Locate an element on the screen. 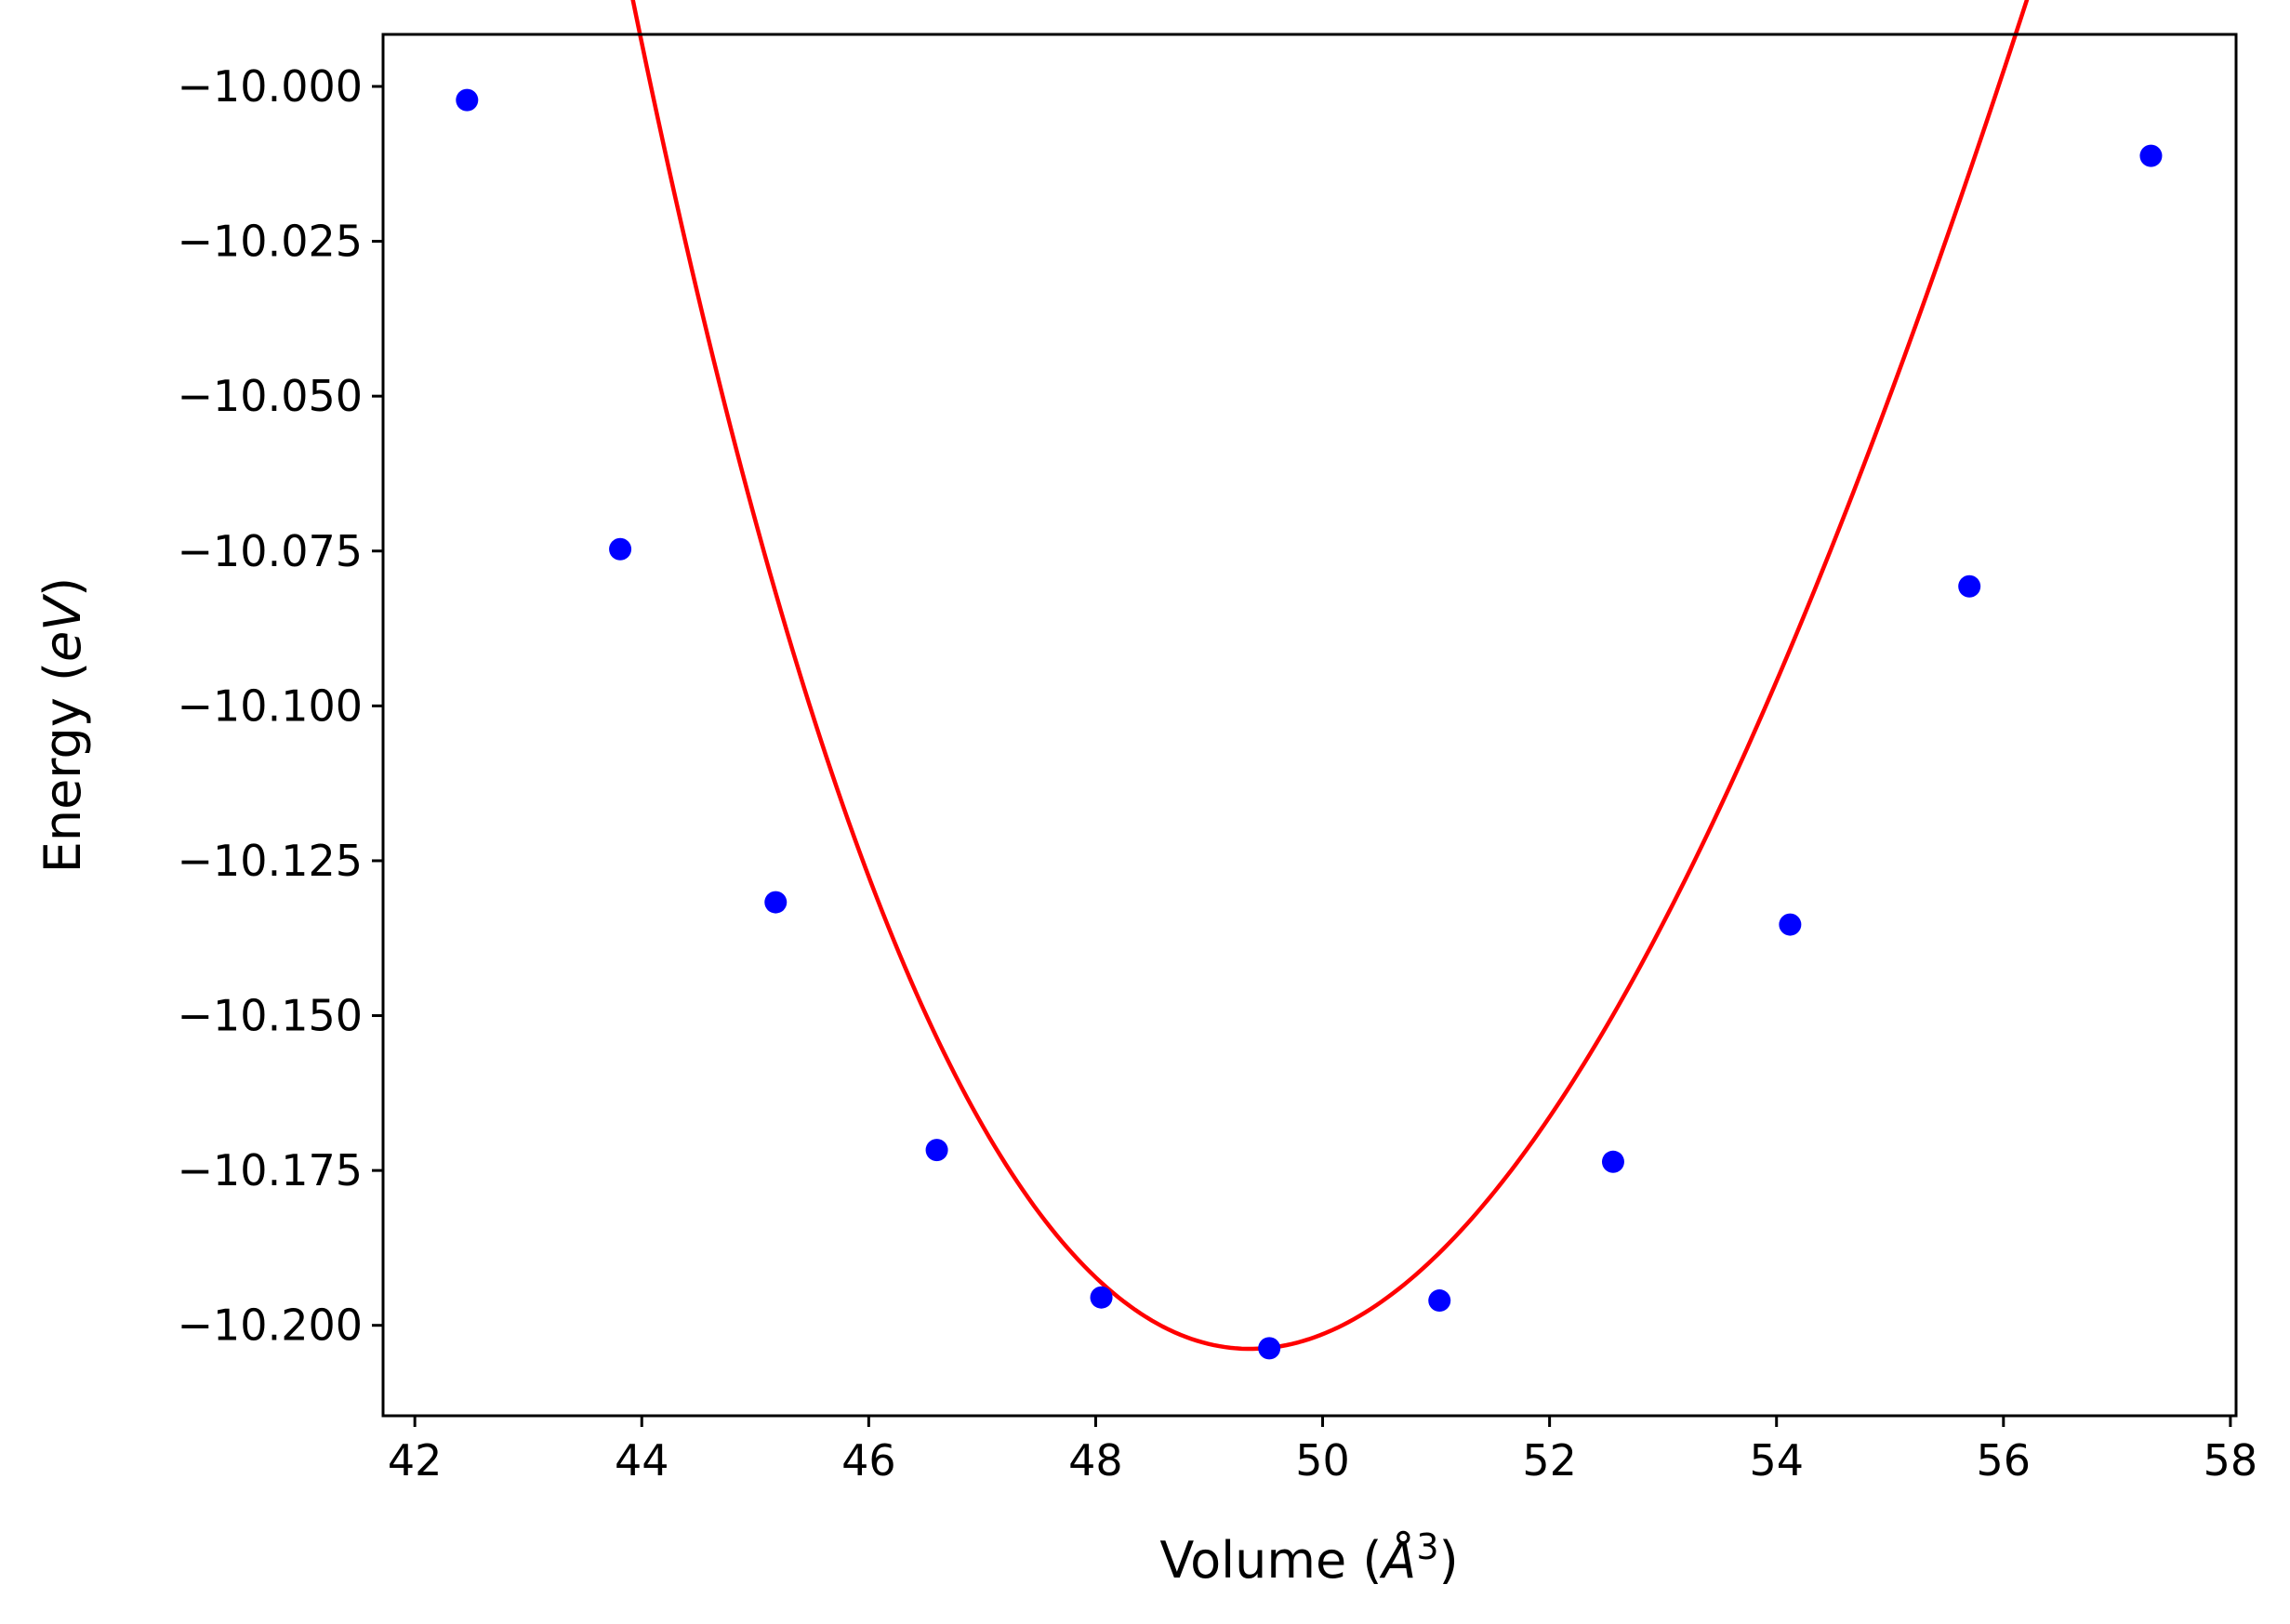  x-tick-label: 50 is located at coordinates (1322, 1460).